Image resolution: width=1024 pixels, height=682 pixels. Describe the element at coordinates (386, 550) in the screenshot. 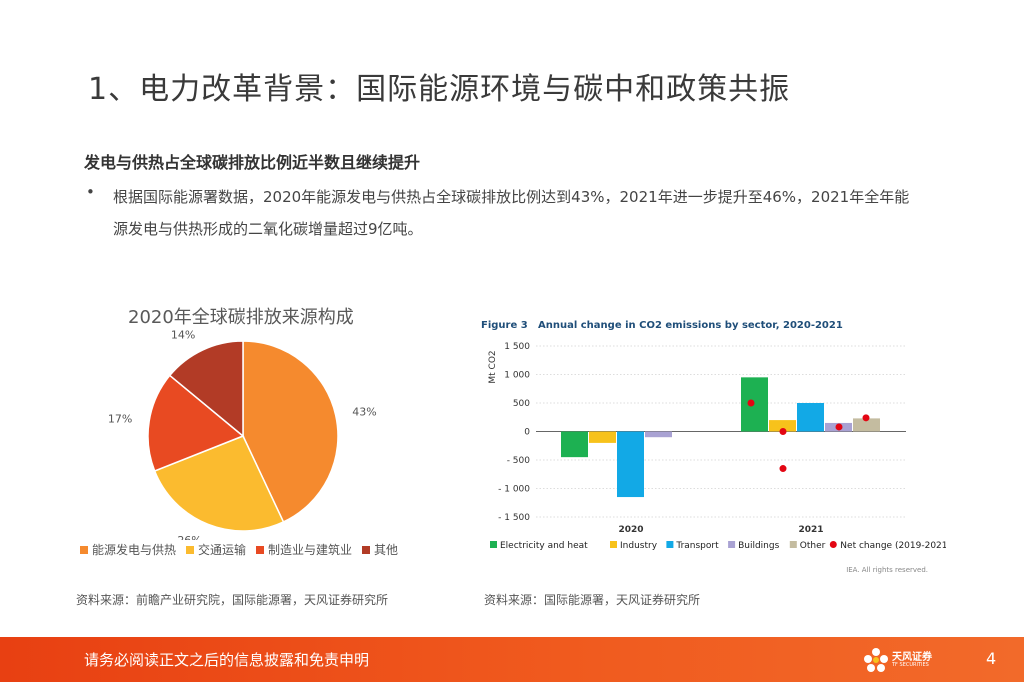

I see `pie-legend-label: 其他` at that location.